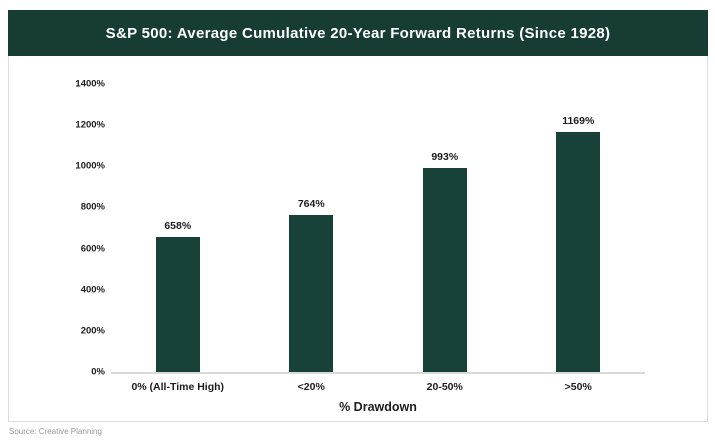 This screenshot has width=715, height=446. I want to click on y-tick-label: 1000%, so click(90, 166).